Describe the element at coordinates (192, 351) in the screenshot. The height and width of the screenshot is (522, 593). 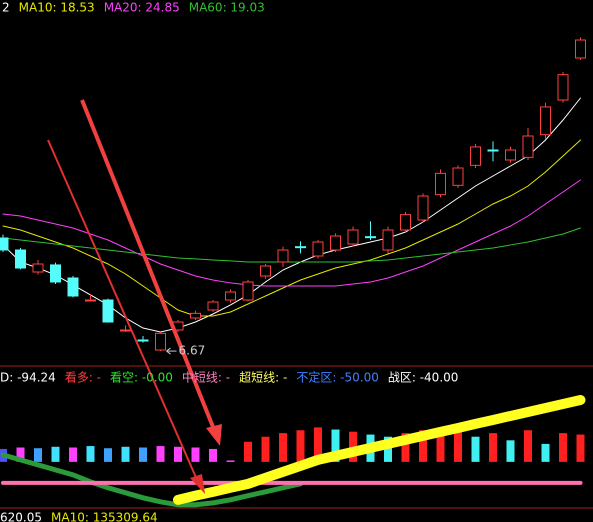
I see `low-annotation: 6.67` at that location.